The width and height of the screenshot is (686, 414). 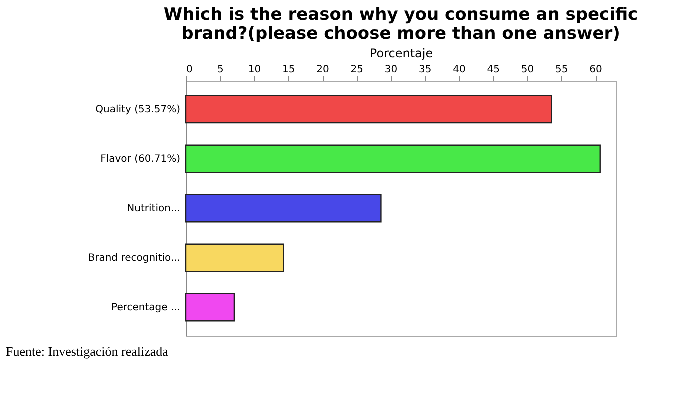 What do you see at coordinates (425, 70) in the screenshot?
I see `x-tick-label: 35` at bounding box center [425, 70].